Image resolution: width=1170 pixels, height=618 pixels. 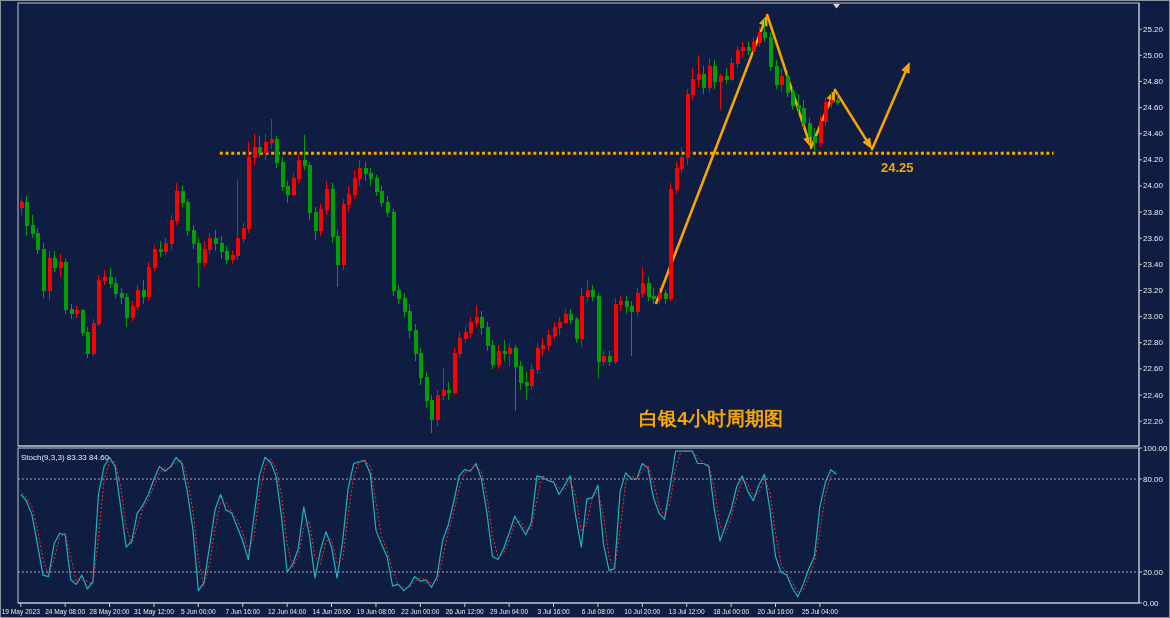 What do you see at coordinates (1151, 603) in the screenshot?
I see `y-tick-label: 0.00` at bounding box center [1151, 603].